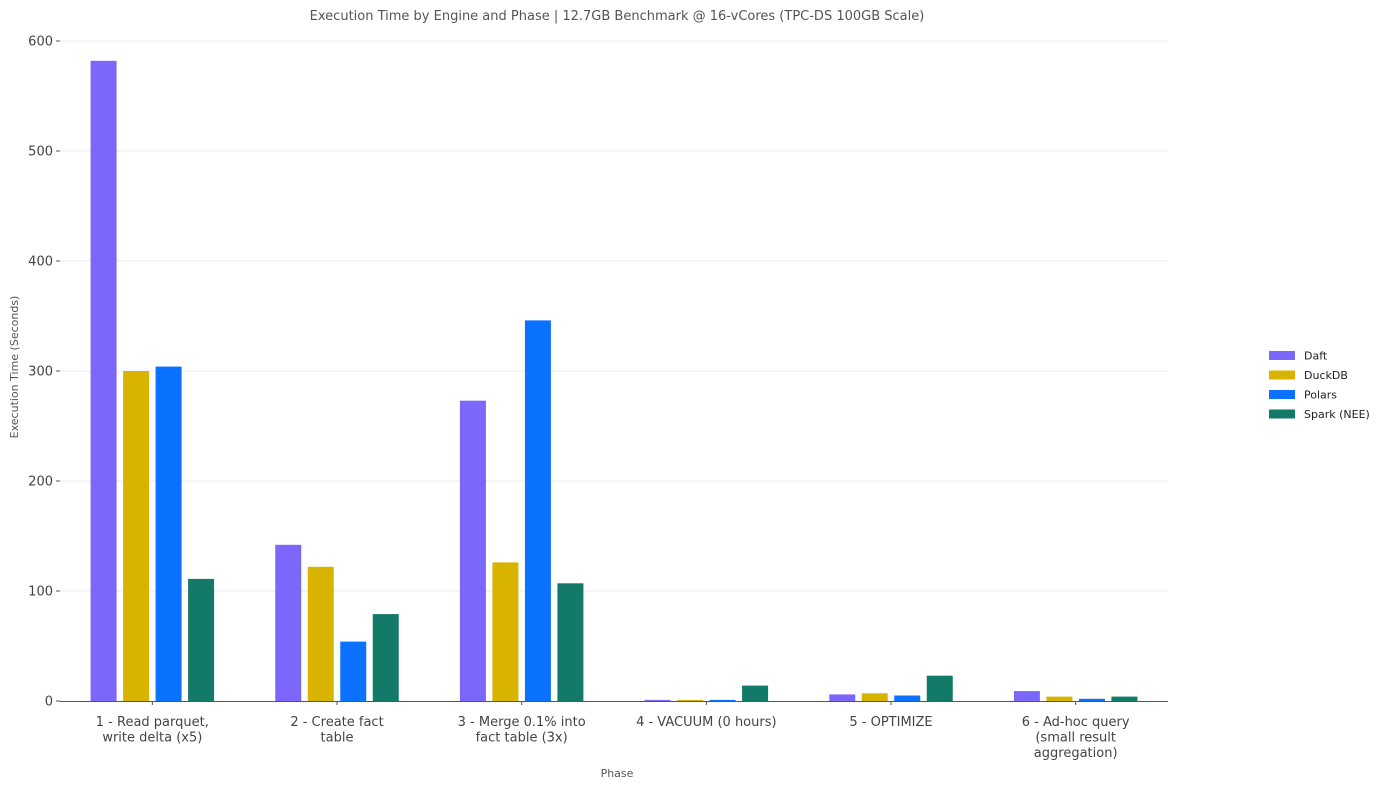 The width and height of the screenshot is (1393, 790). What do you see at coordinates (1326, 375) in the screenshot?
I see `legend-label: DuckDB` at bounding box center [1326, 375].